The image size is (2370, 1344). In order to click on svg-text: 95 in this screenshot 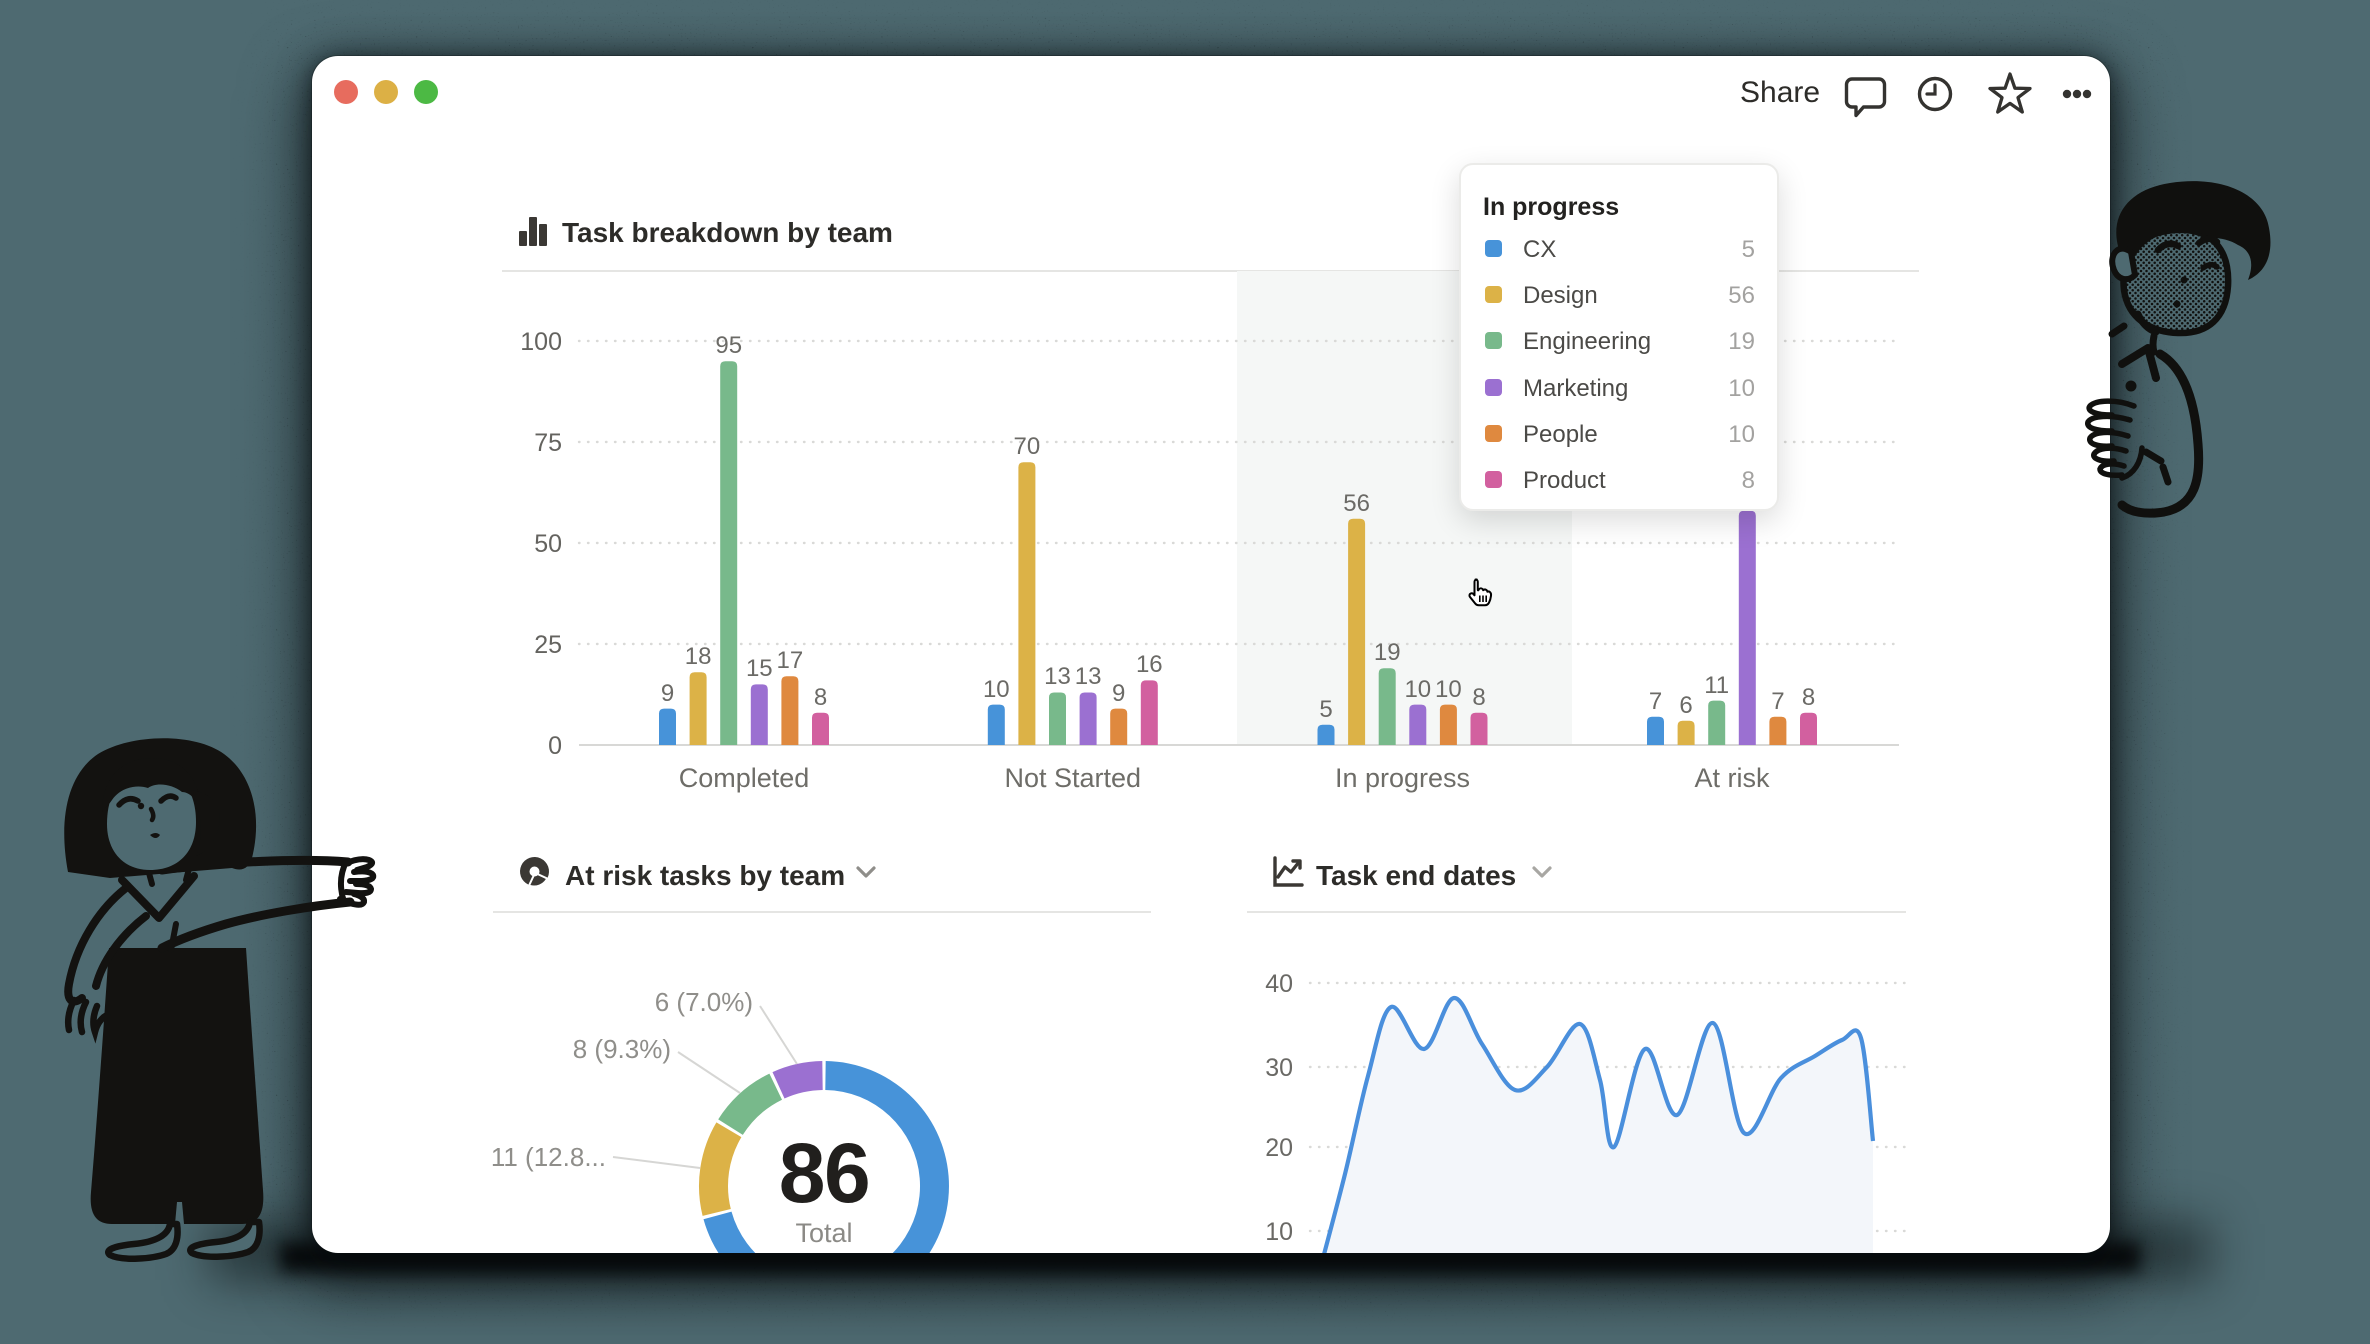, I will do `click(728, 345)`.